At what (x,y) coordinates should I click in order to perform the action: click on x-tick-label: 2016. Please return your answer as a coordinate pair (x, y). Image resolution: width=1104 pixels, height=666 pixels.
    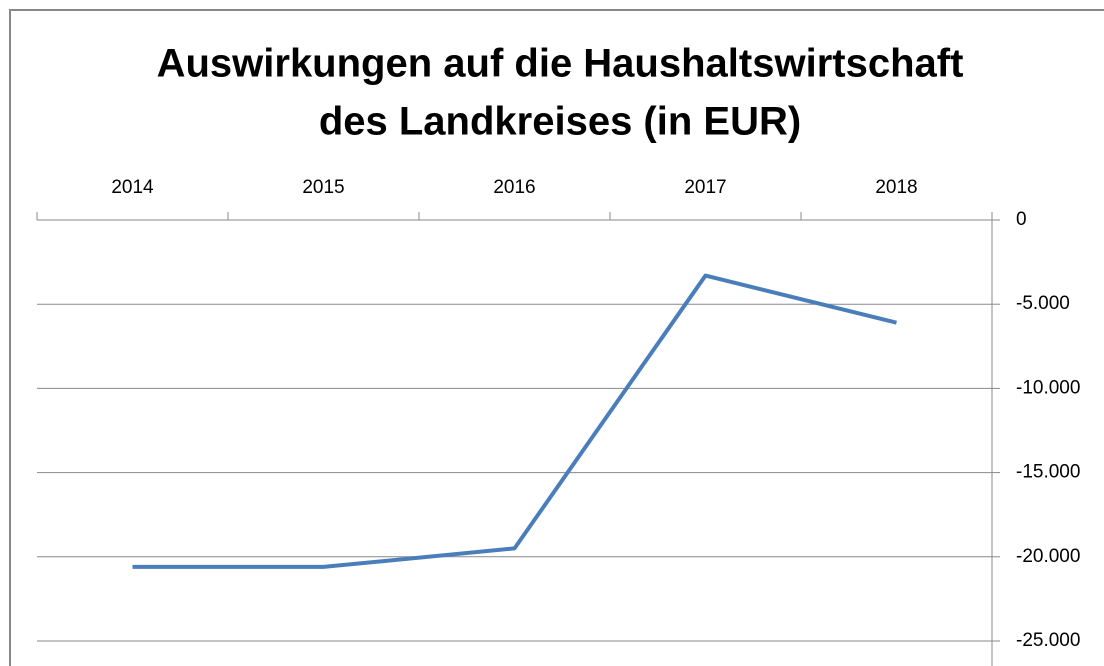
    Looking at the image, I should click on (514, 187).